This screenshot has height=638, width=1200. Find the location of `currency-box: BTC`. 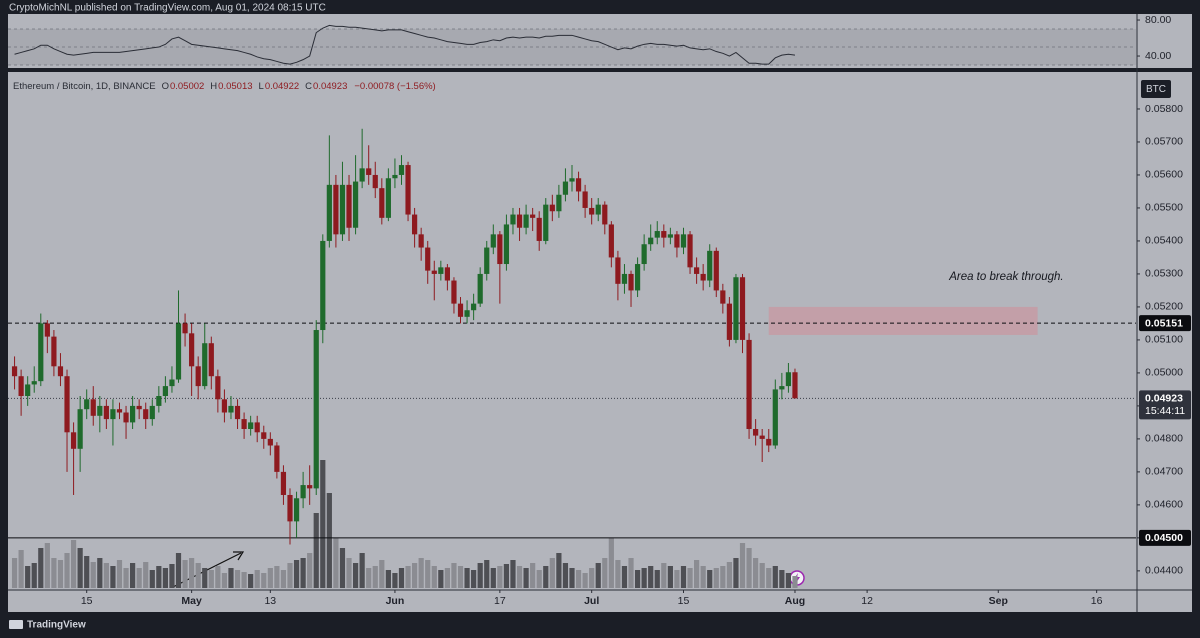

currency-box: BTC is located at coordinates (1156, 89).